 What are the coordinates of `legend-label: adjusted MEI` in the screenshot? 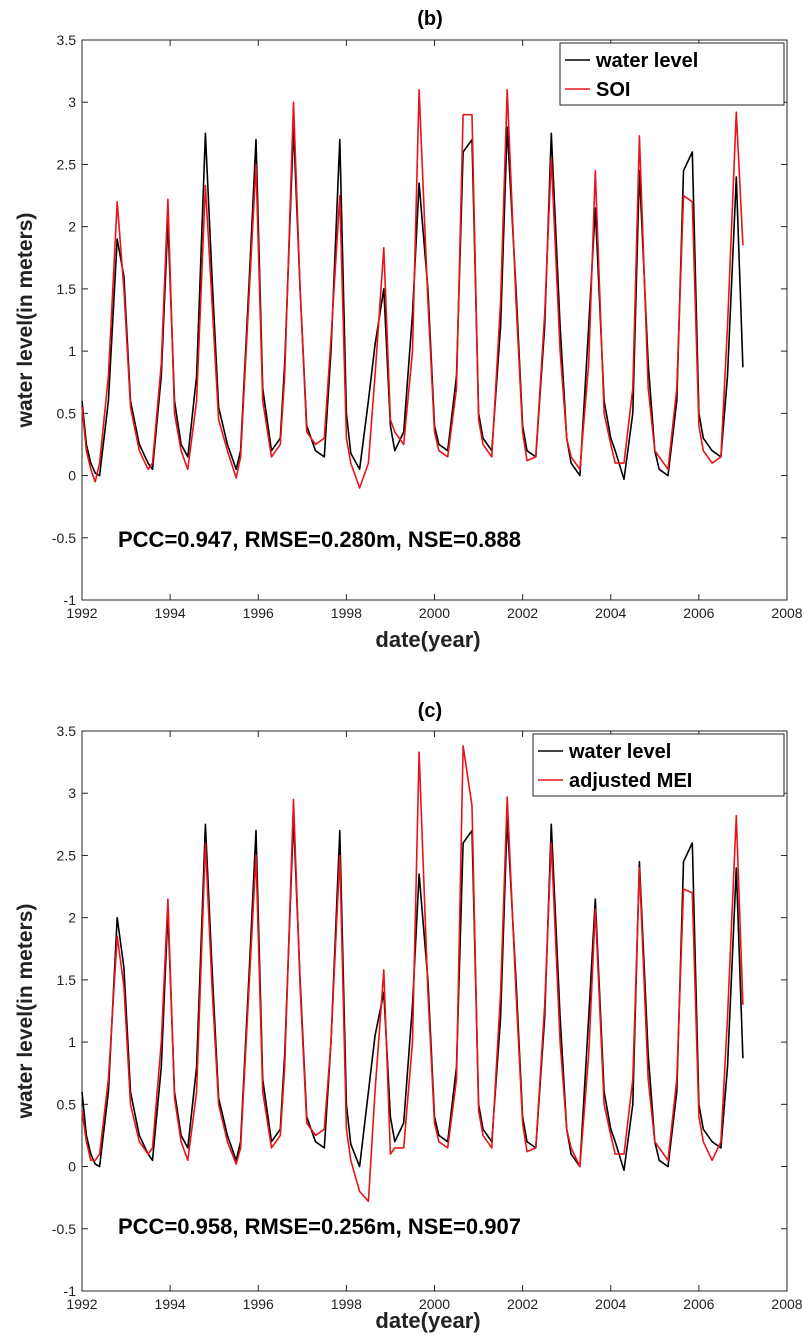 It's located at (630, 781).